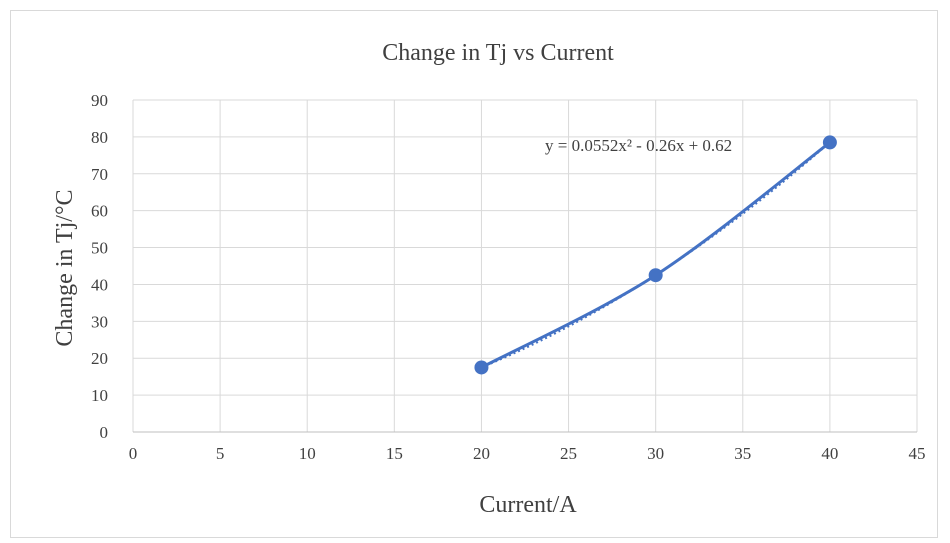 This screenshot has width=950, height=543. I want to click on y-tick-label: 60, so click(99, 211).